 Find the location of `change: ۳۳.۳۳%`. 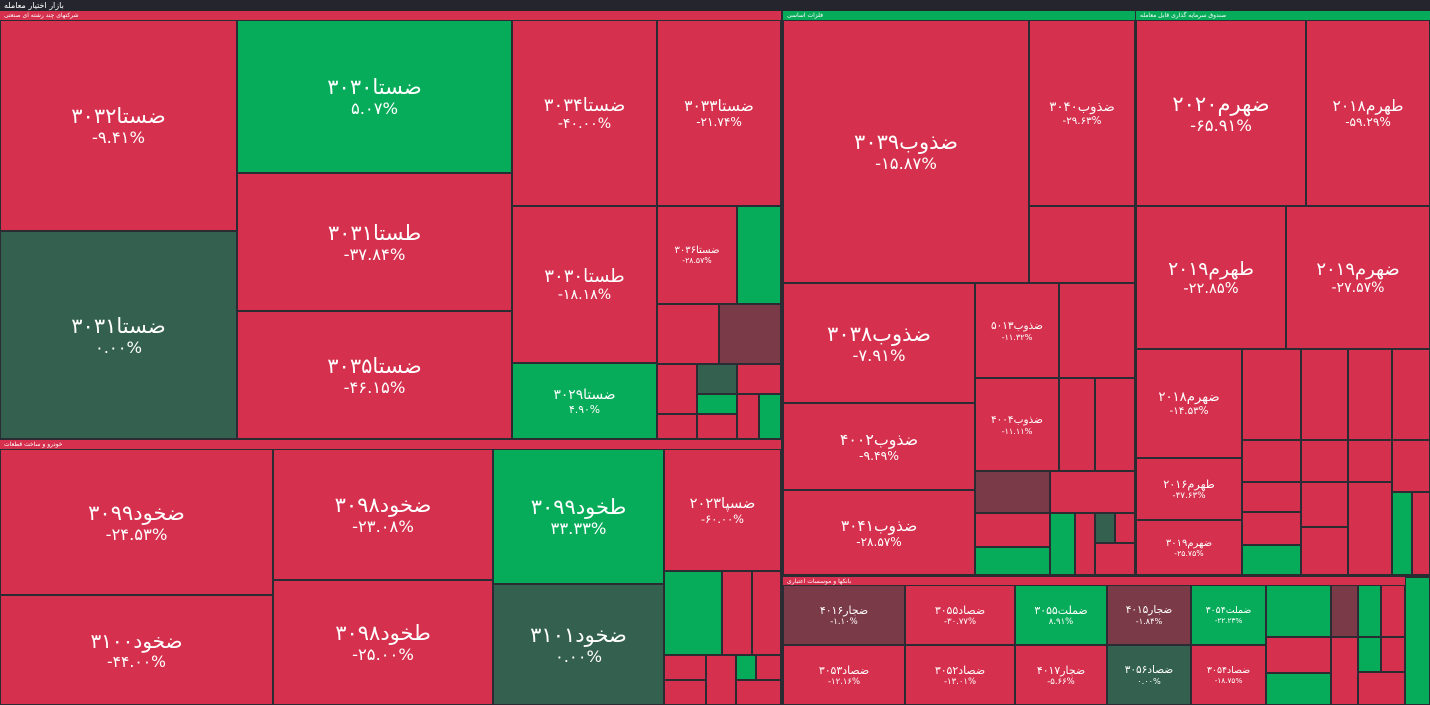

change: ۳۳.۳۳% is located at coordinates (578, 528).